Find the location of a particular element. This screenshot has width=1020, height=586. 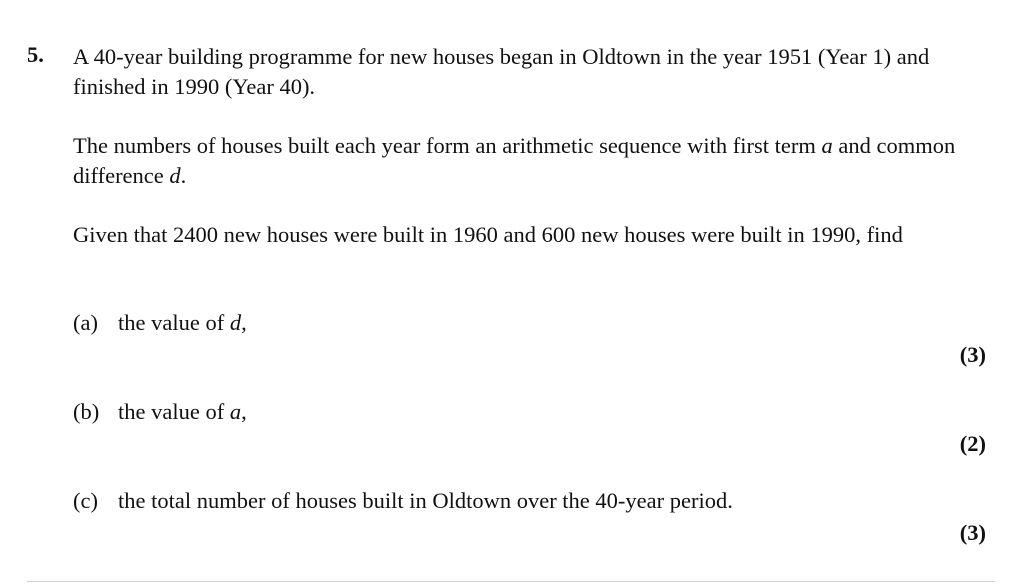

part-a-variable: d is located at coordinates (235, 322).